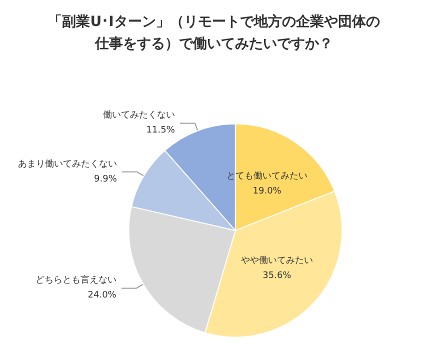  Describe the element at coordinates (67, 164) in the screenshot. I see `slice-label: あまり働いてみたくない` at that location.